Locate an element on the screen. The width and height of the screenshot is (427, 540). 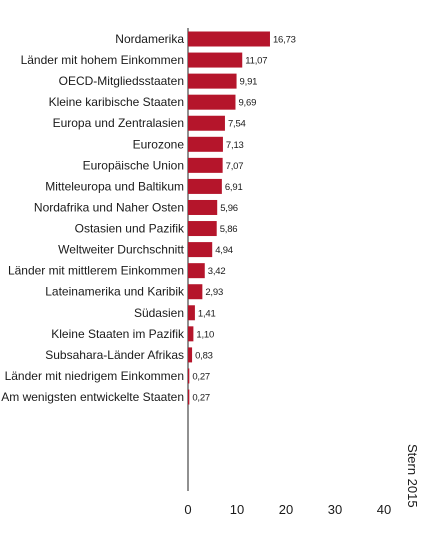
category-label: Kleine karibische Staaten is located at coordinates (116, 102).